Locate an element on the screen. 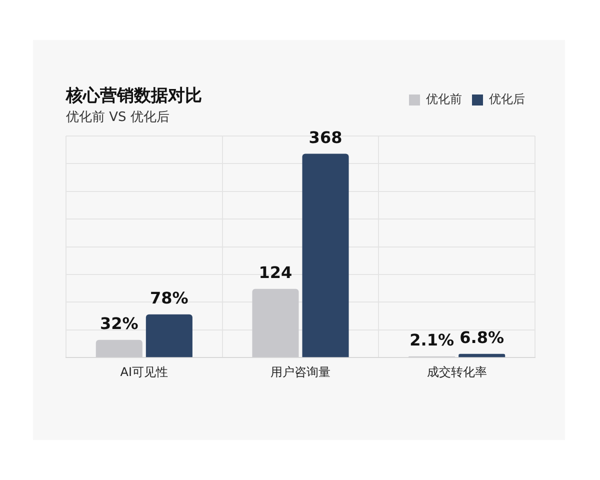 The width and height of the screenshot is (600, 480). data-label: 368 is located at coordinates (325, 137).